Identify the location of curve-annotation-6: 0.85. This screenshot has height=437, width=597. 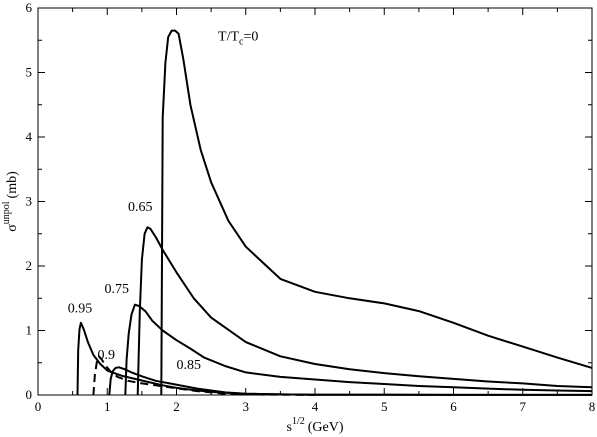
(189, 365).